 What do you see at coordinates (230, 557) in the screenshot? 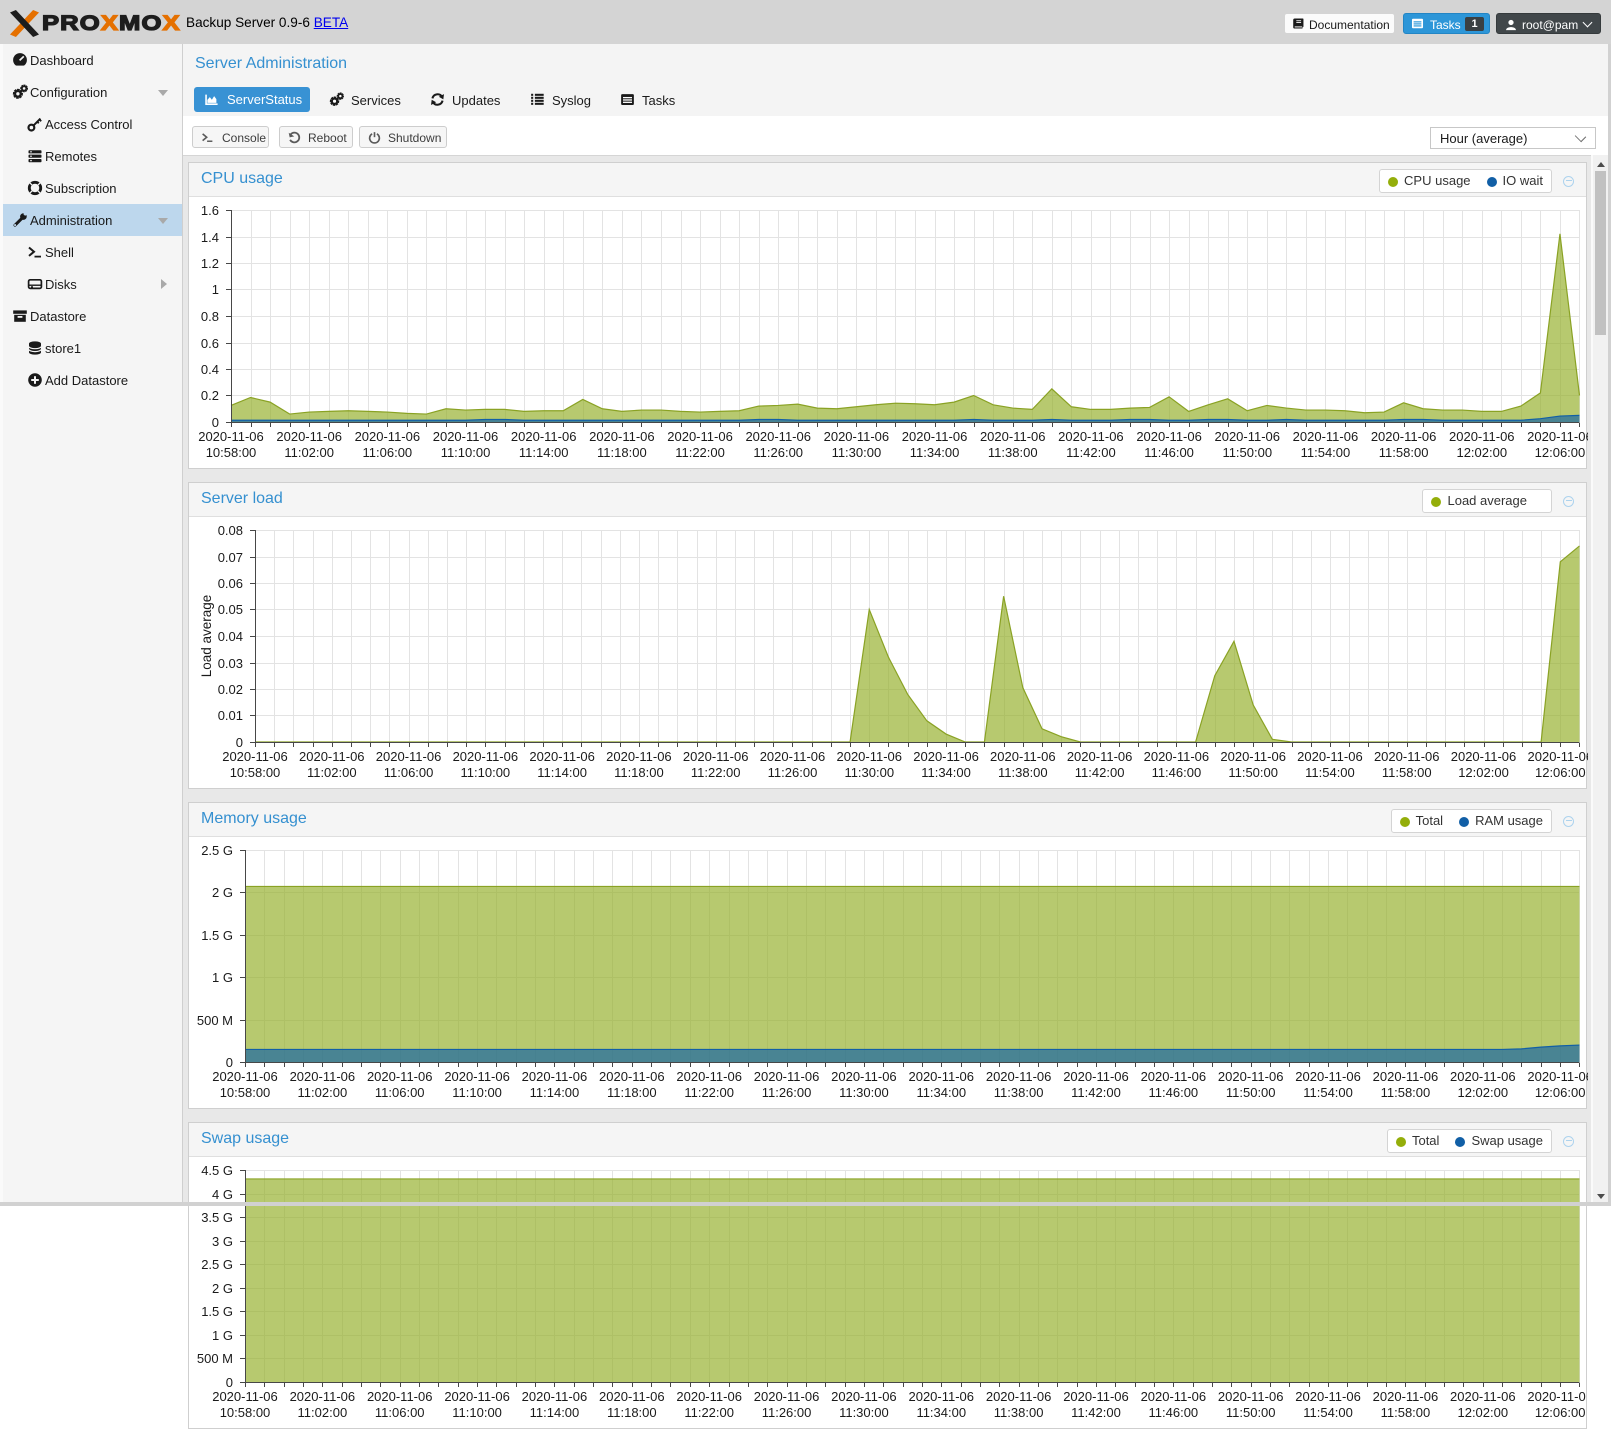
I see `svg-text: 0.07` at bounding box center [230, 557].